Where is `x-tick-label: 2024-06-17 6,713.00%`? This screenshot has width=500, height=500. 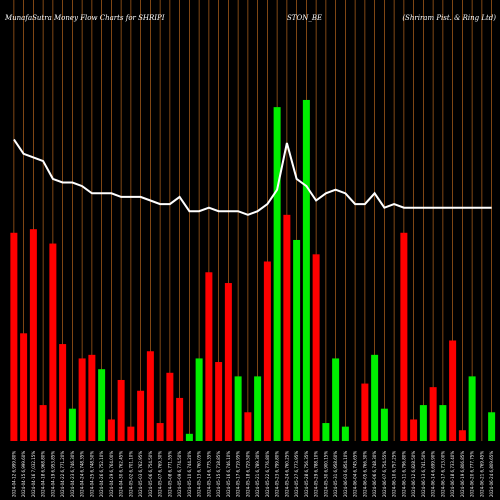 x-tick-label: 2024-06-17 6,713.00% is located at coordinates (442, 474).